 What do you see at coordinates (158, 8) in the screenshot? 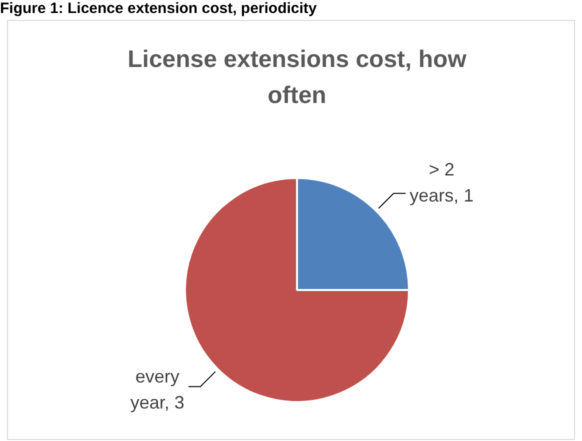
I see `caption: Figure 1: Licence extension cost, periodicity` at bounding box center [158, 8].